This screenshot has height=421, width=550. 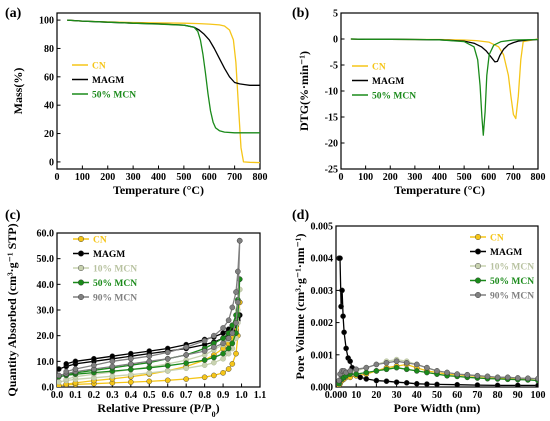 I want to click on y-tick-label: 80, so click(x=49, y=49).